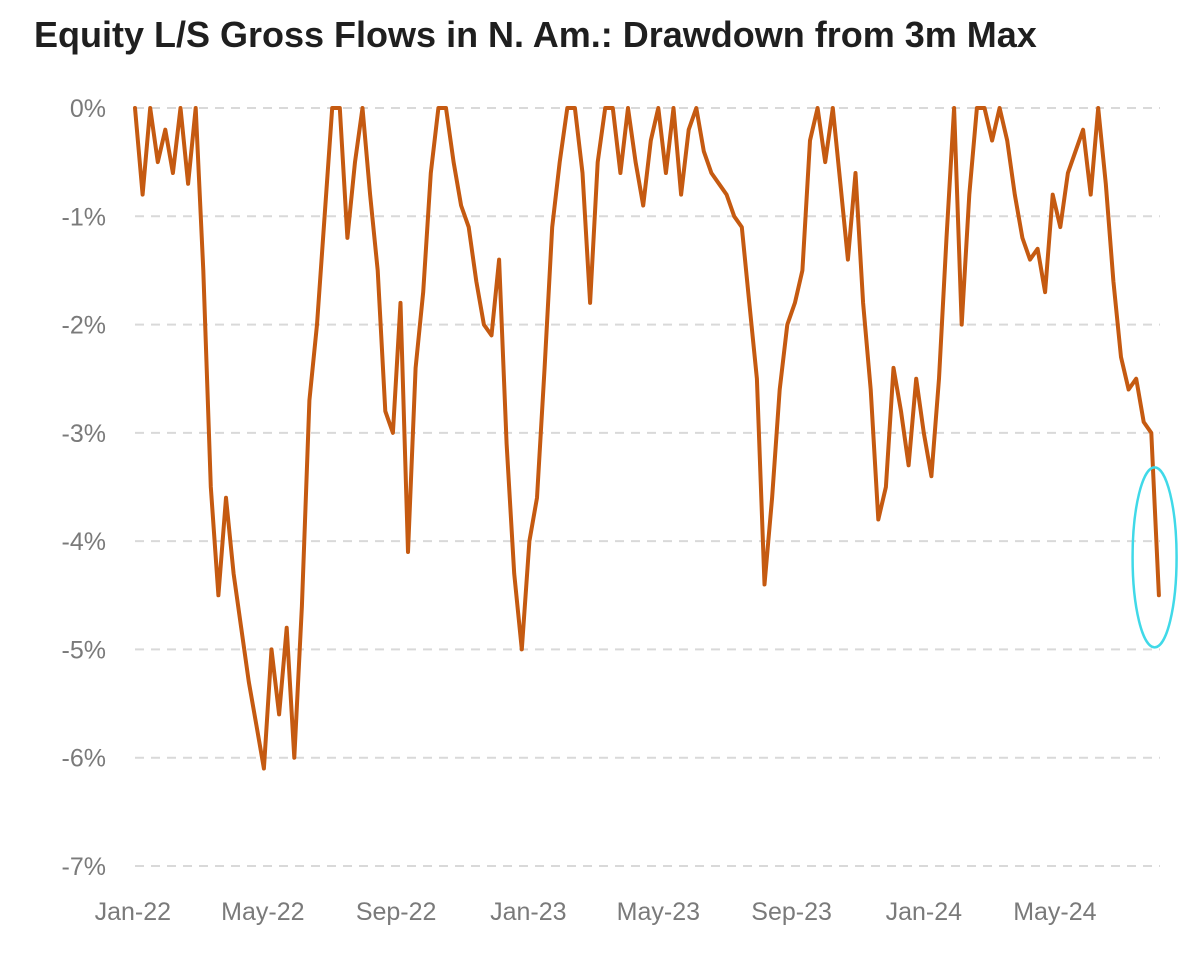  I want to click on x-tick-label: Sep-23, so click(791, 912).